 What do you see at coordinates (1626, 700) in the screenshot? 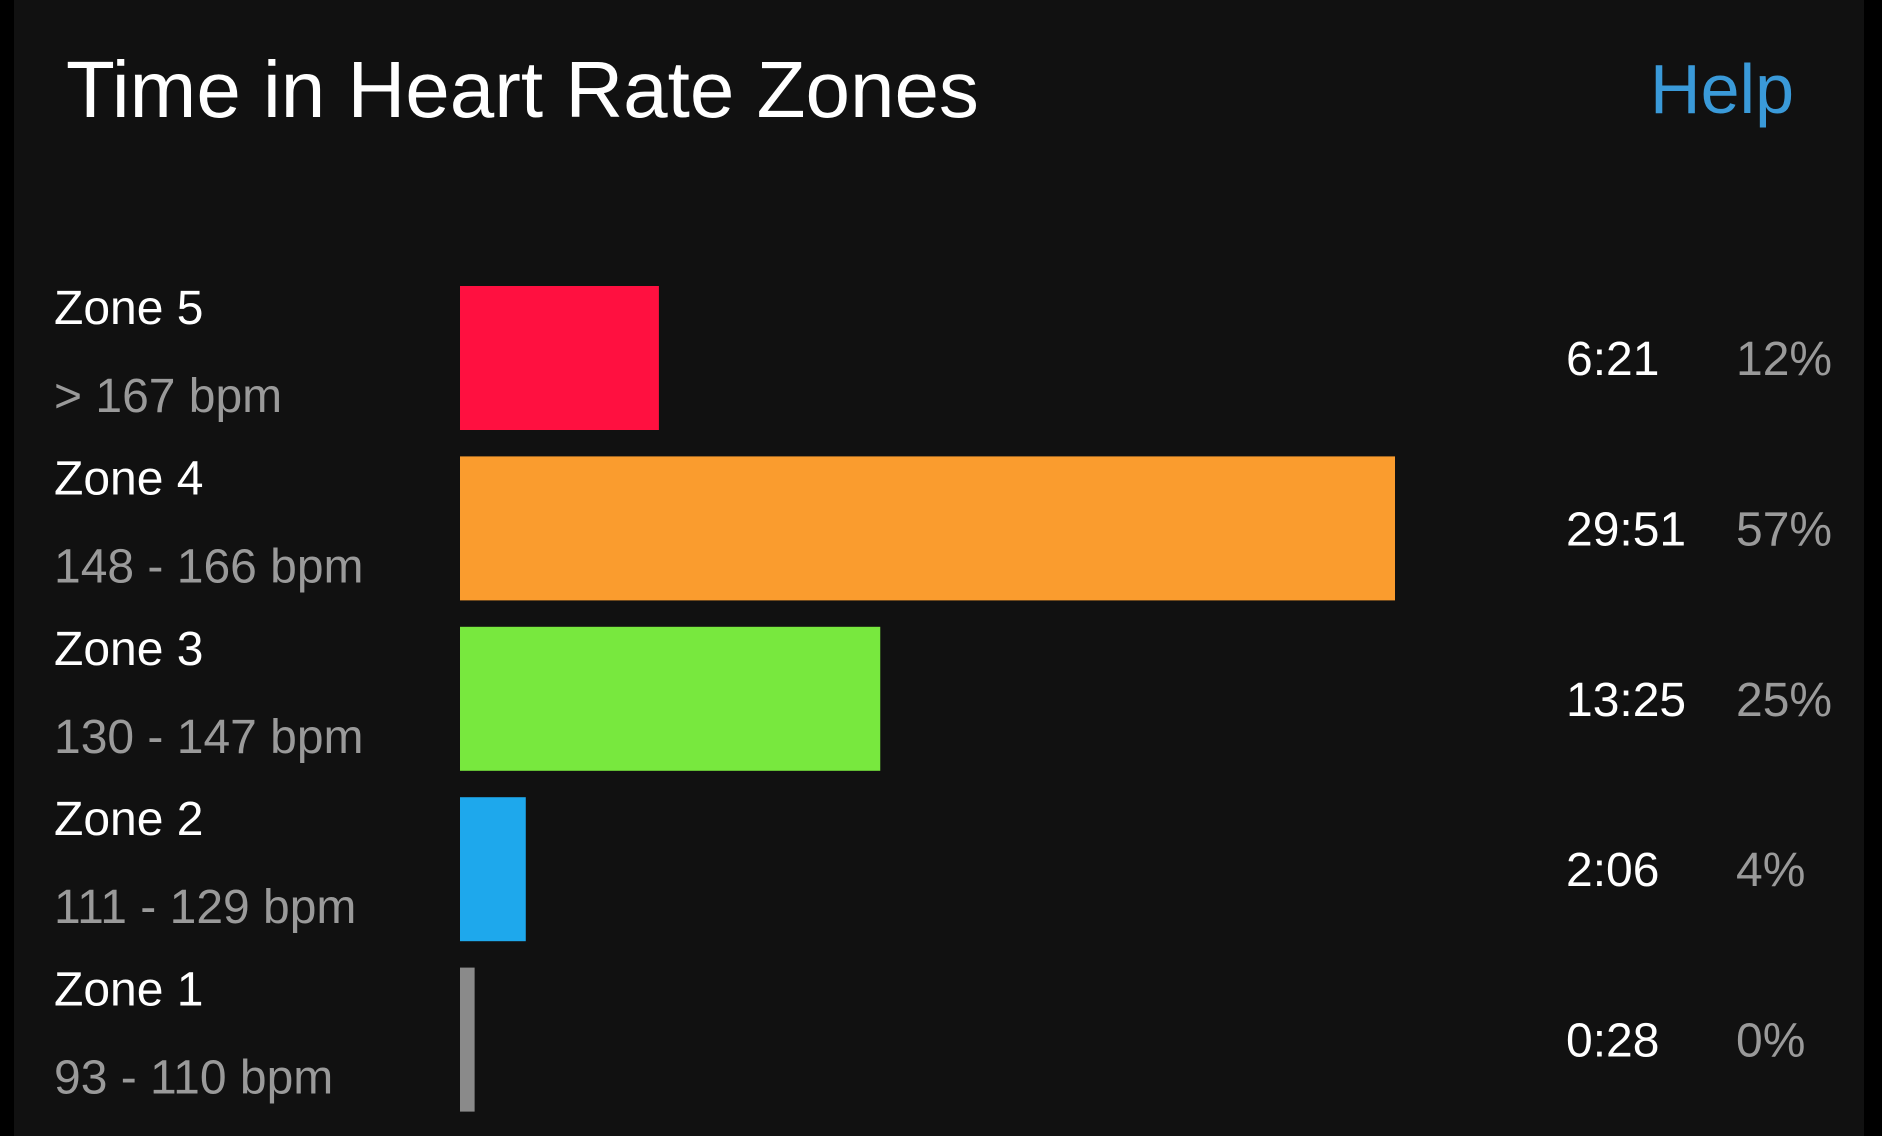
I see `zone-time: 13:25` at bounding box center [1626, 700].